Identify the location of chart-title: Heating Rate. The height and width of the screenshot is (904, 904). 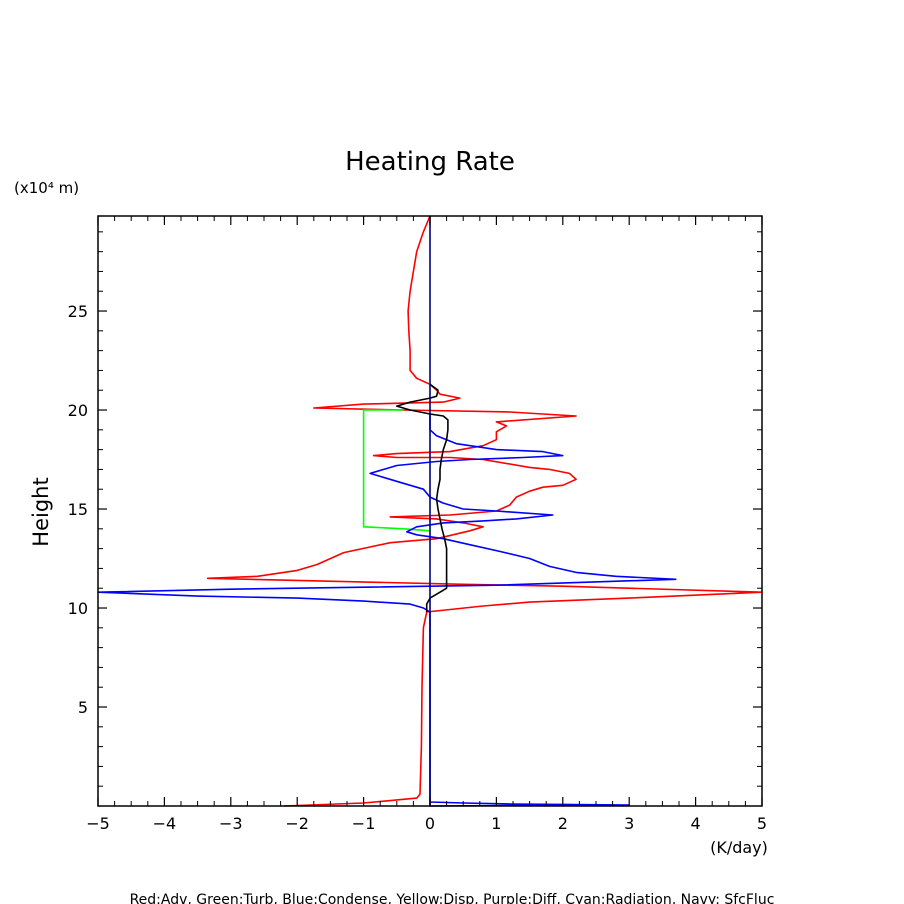
(430, 162).